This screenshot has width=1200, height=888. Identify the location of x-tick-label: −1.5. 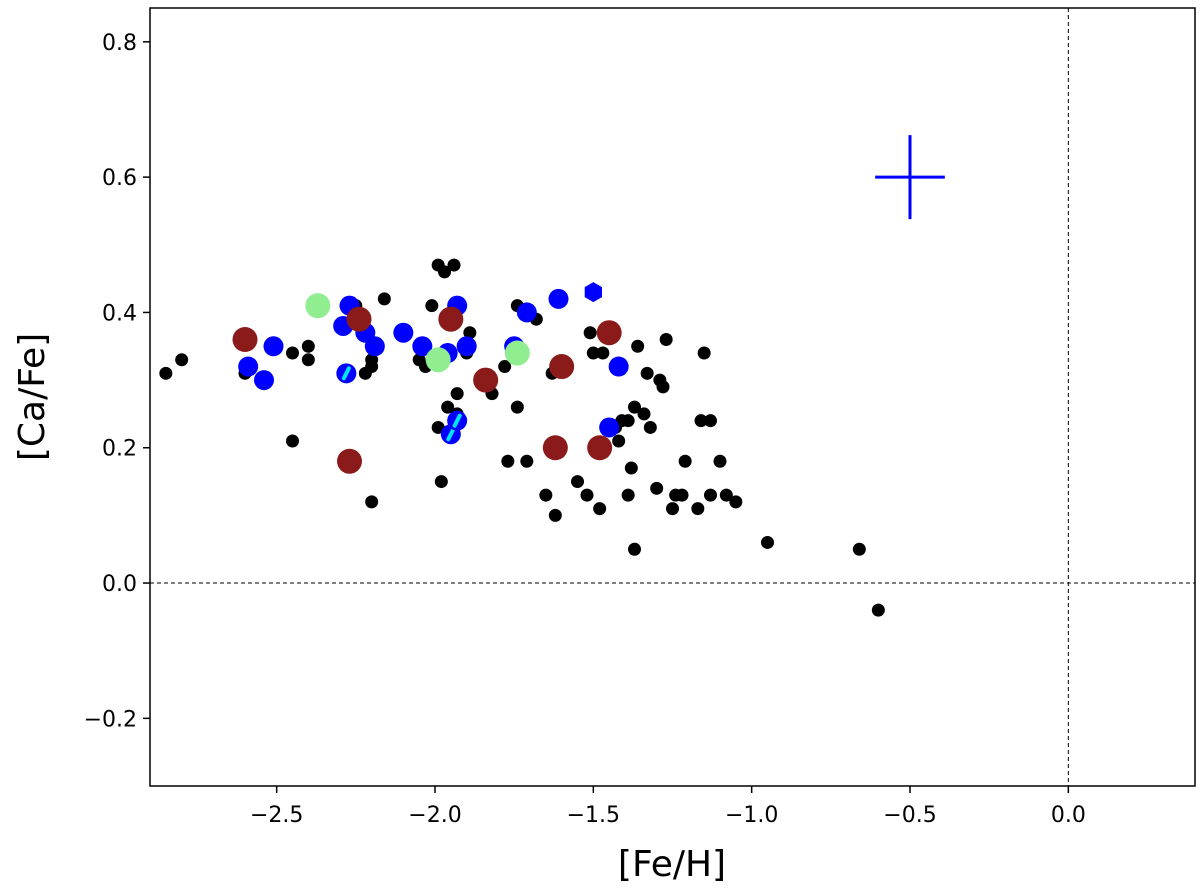
(593, 815).